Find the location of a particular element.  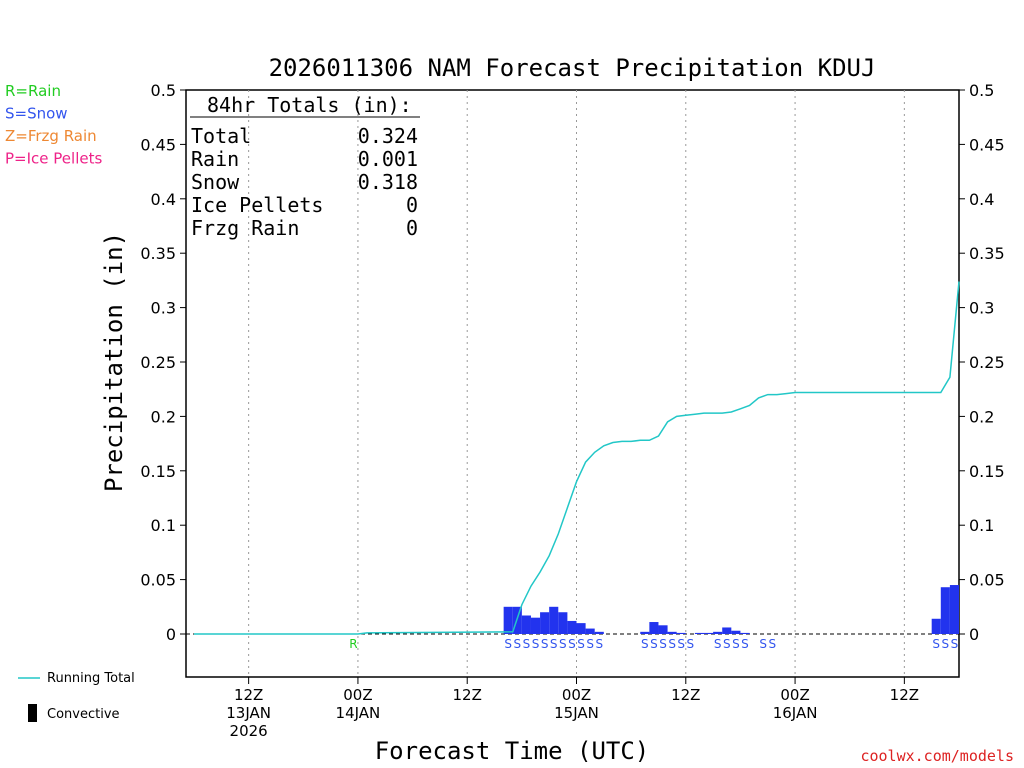

convective-legend-swatch is located at coordinates (32, 713).